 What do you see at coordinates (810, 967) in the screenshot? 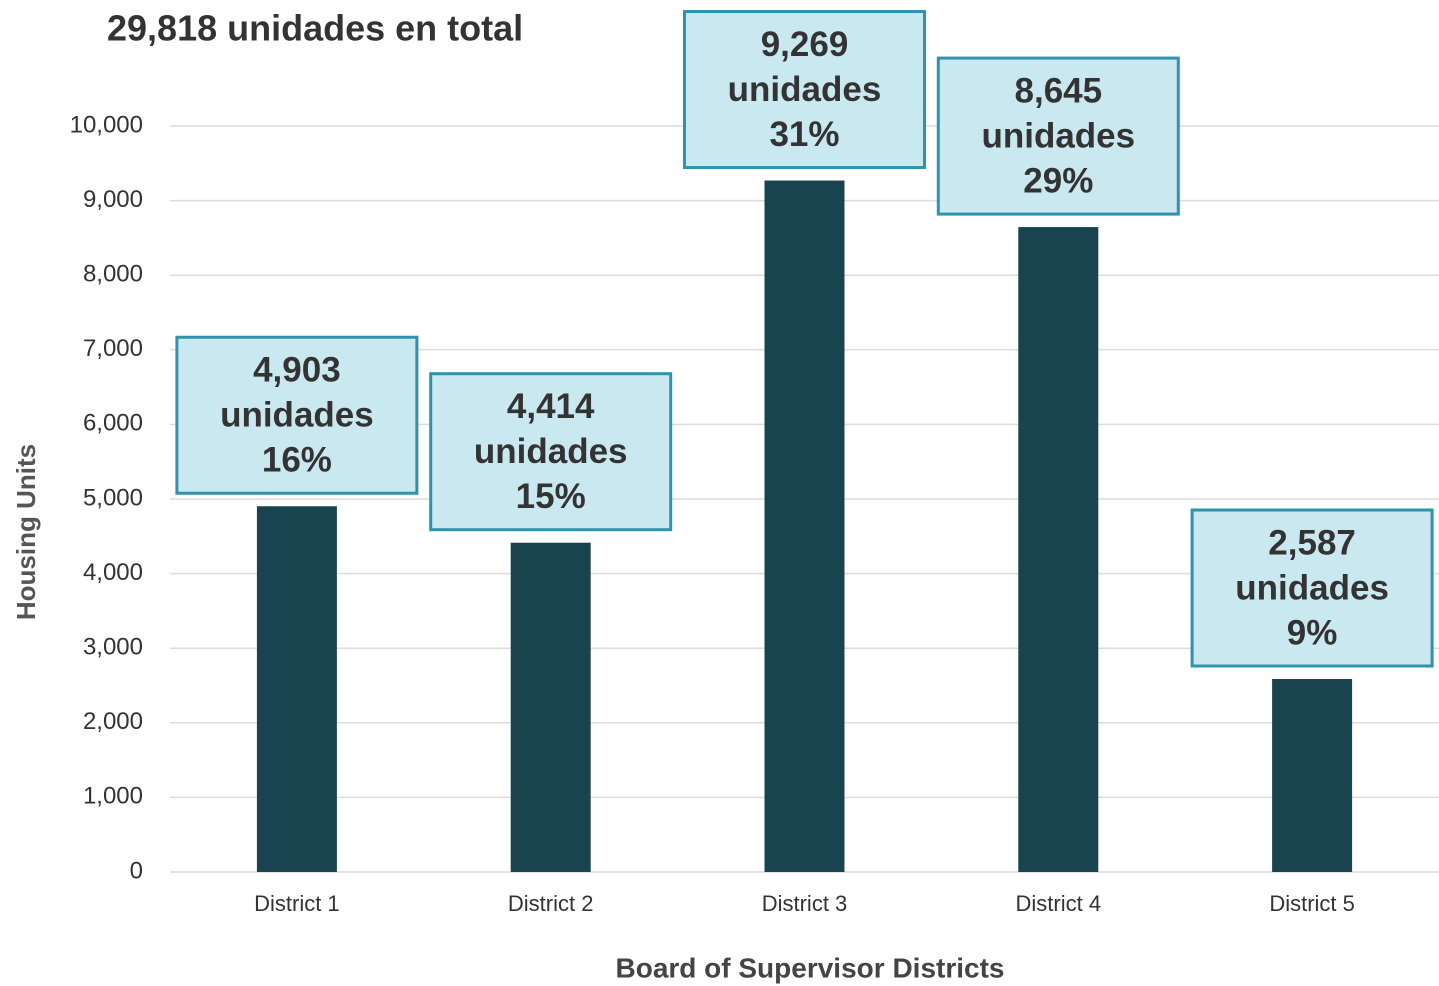
I see `x-axis-title: Board of Supervisor Districts` at bounding box center [810, 967].